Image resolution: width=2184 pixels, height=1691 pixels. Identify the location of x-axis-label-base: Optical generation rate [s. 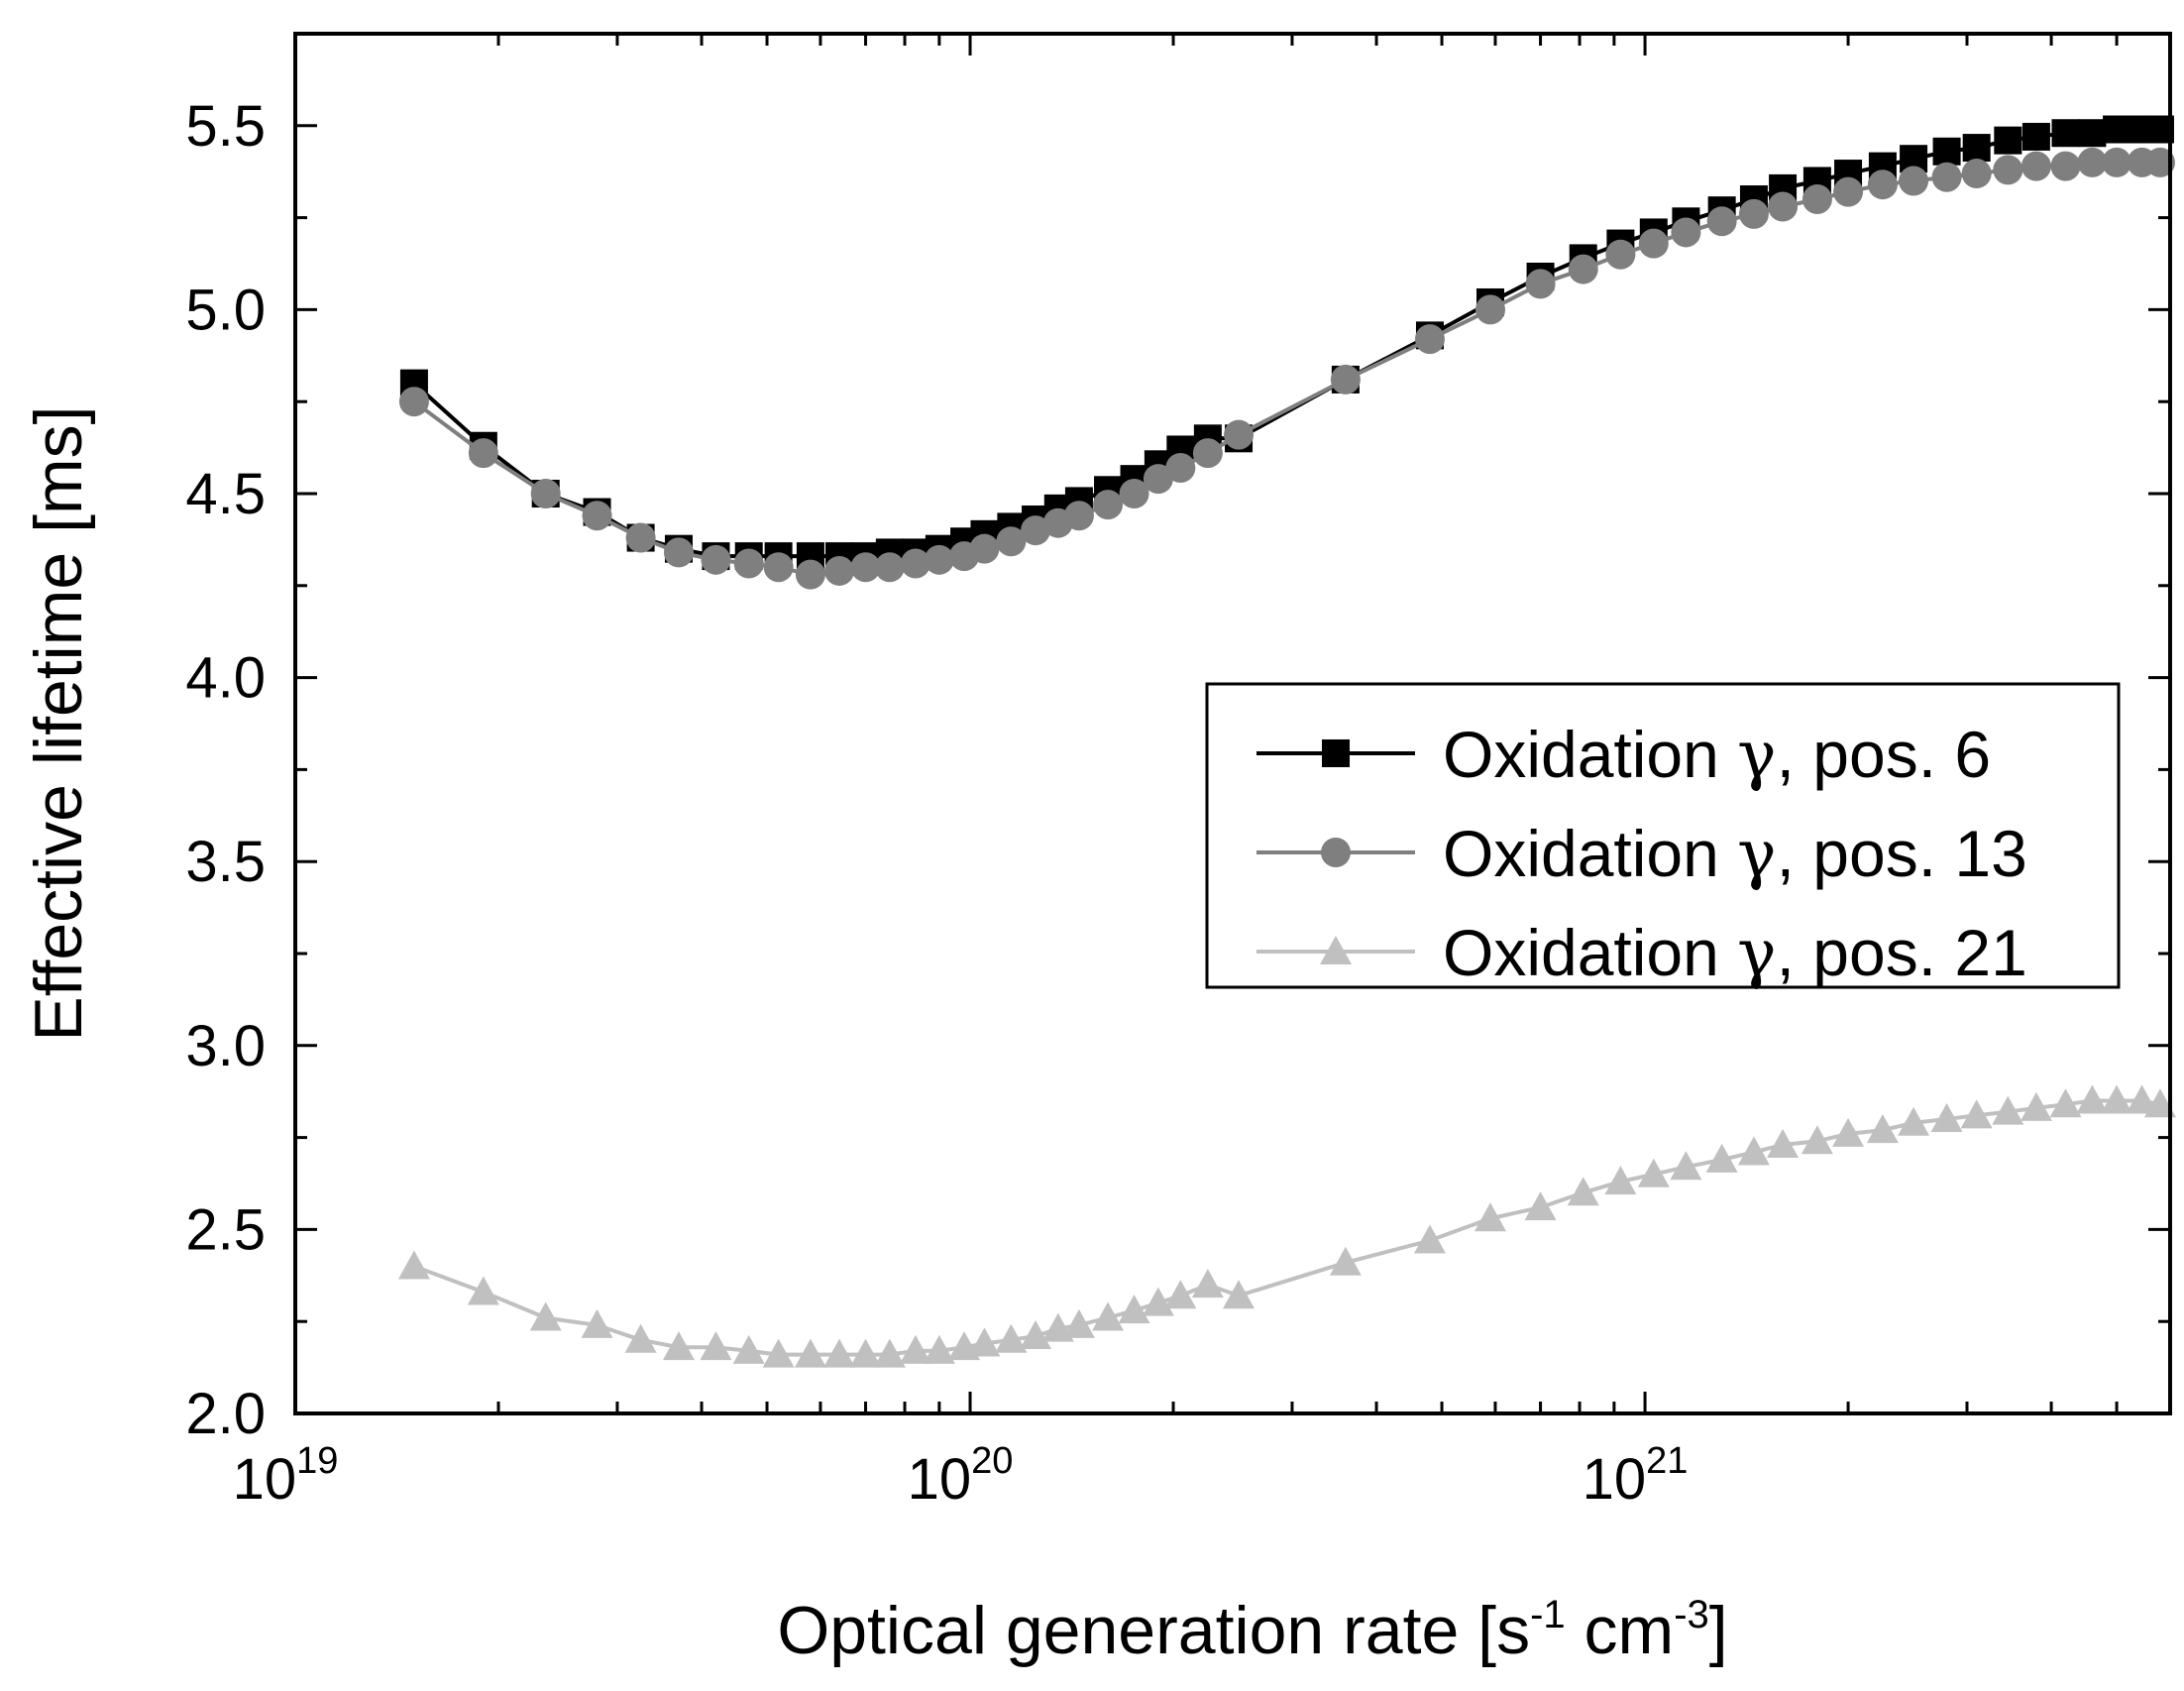
(1153, 1630).